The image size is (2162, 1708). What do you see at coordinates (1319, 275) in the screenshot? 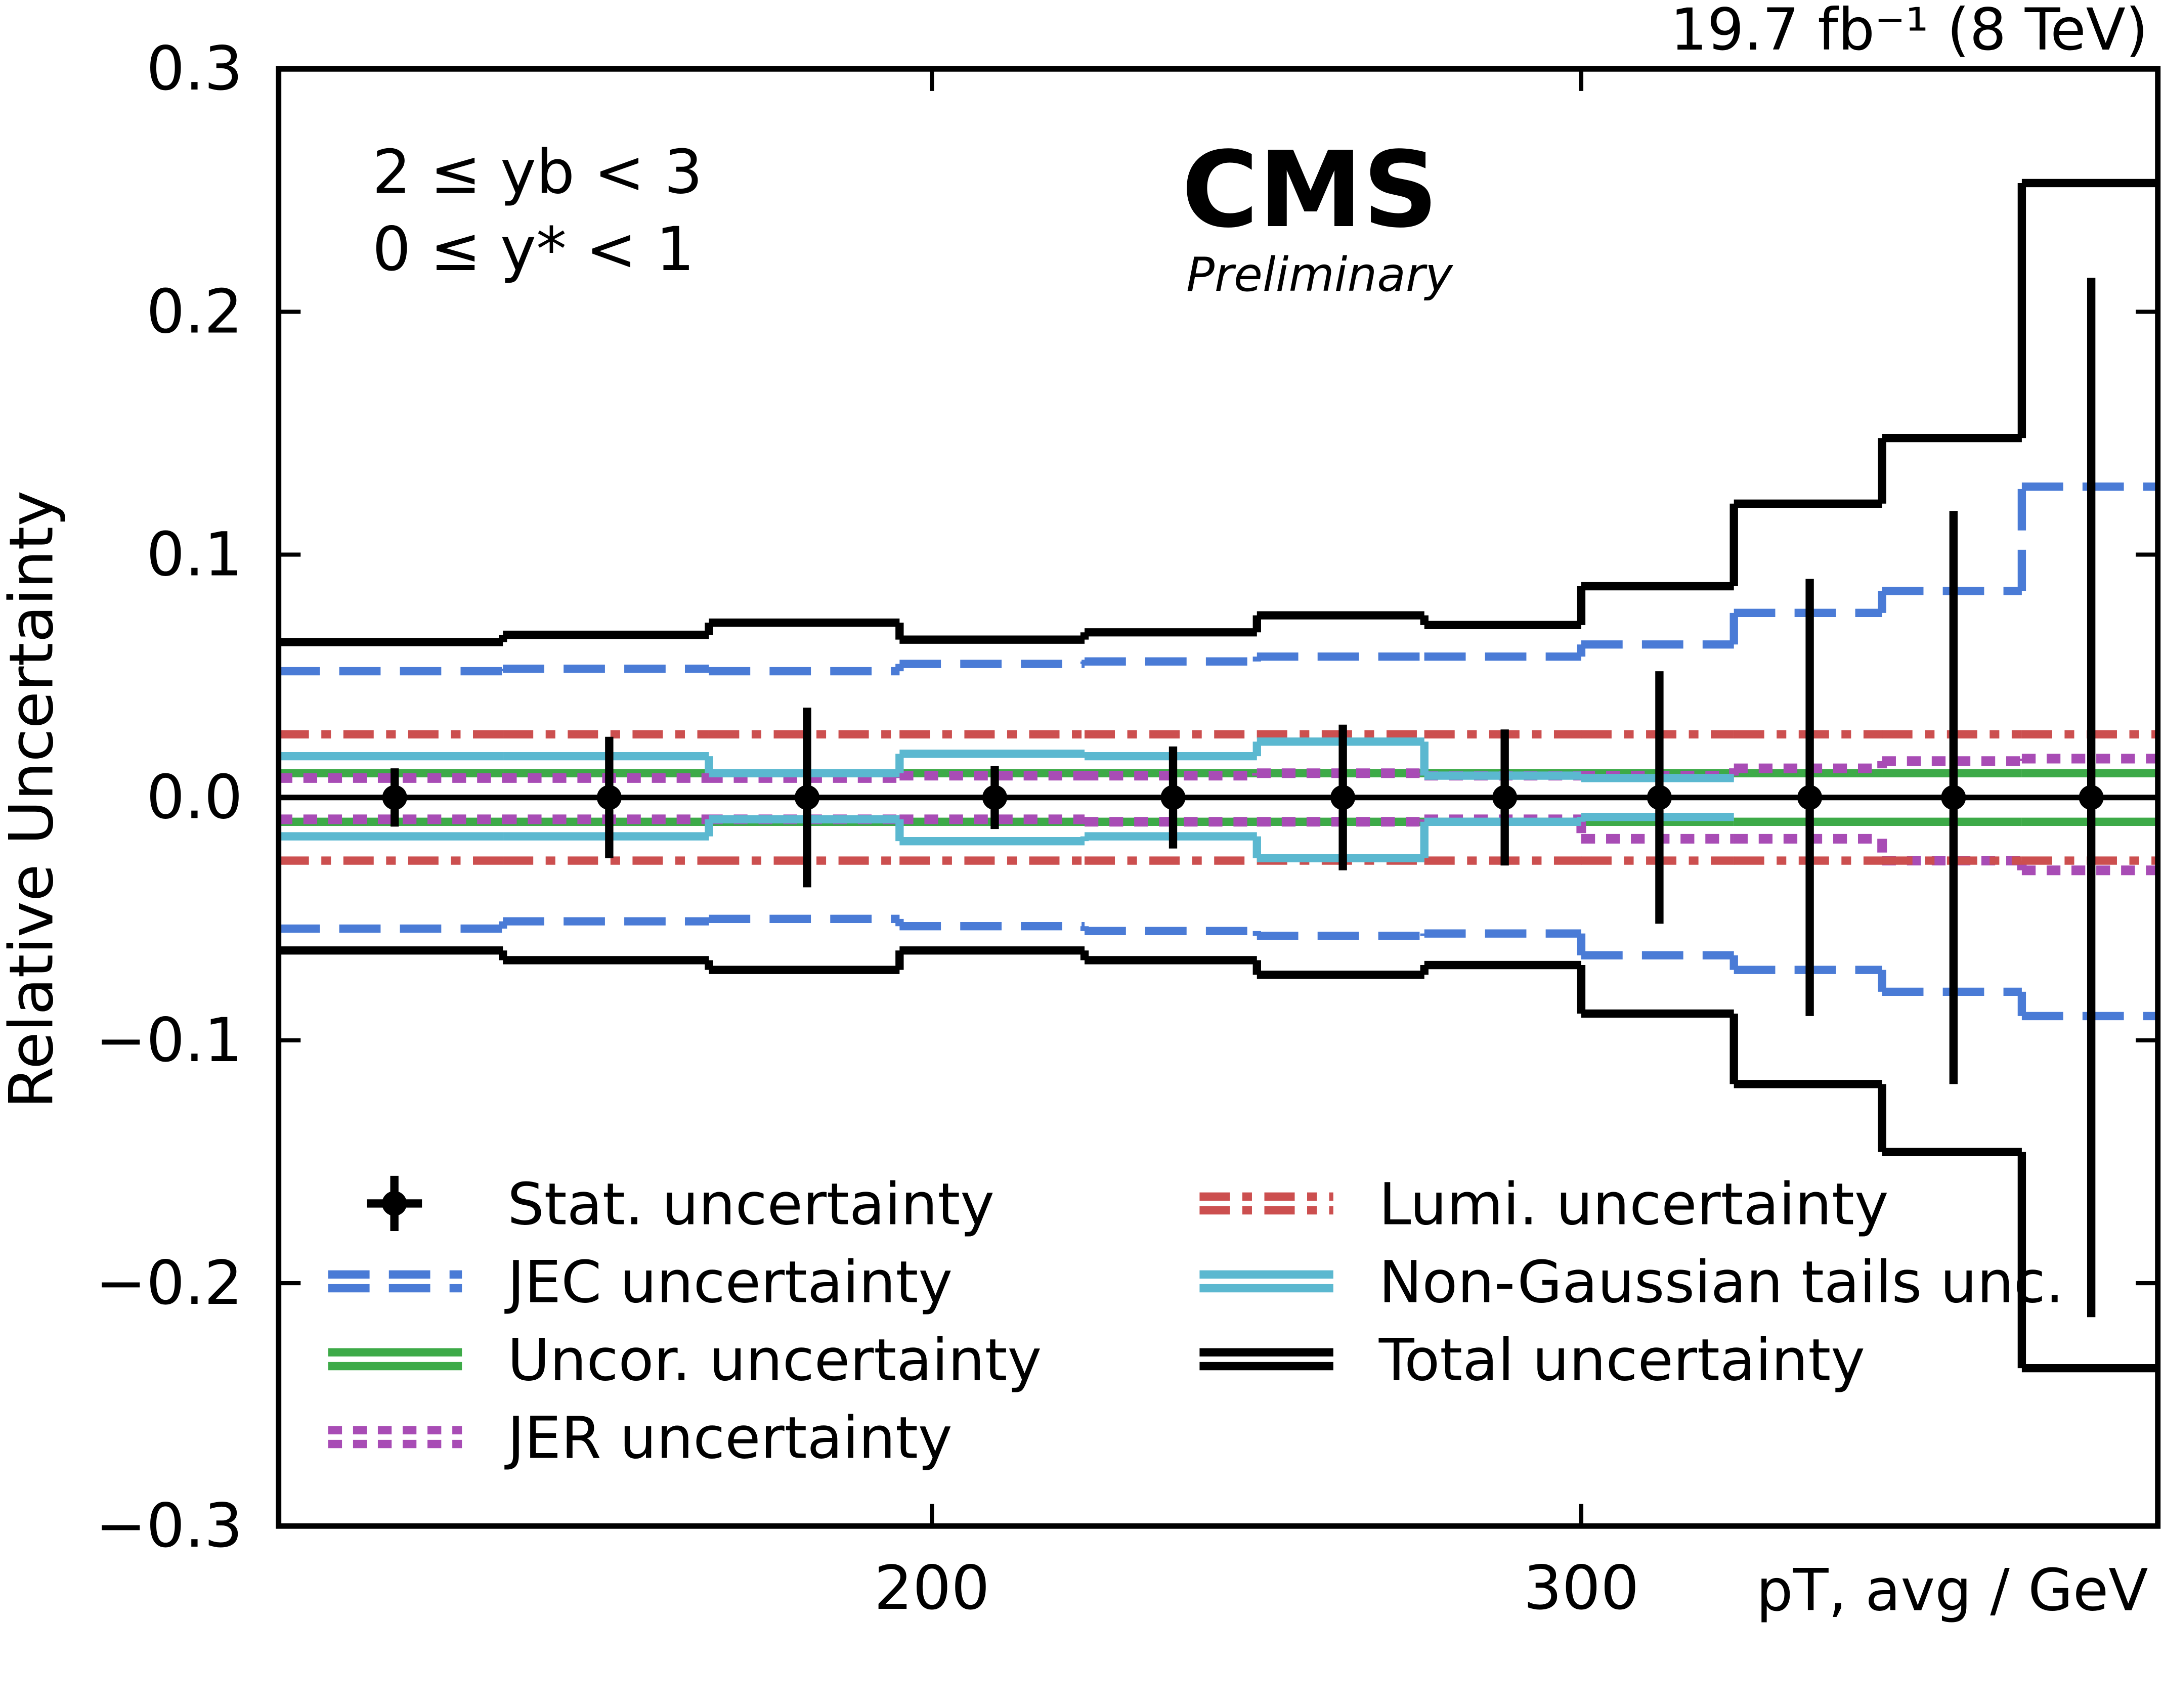
I see `logo-subtitle: Preliminary` at bounding box center [1319, 275].